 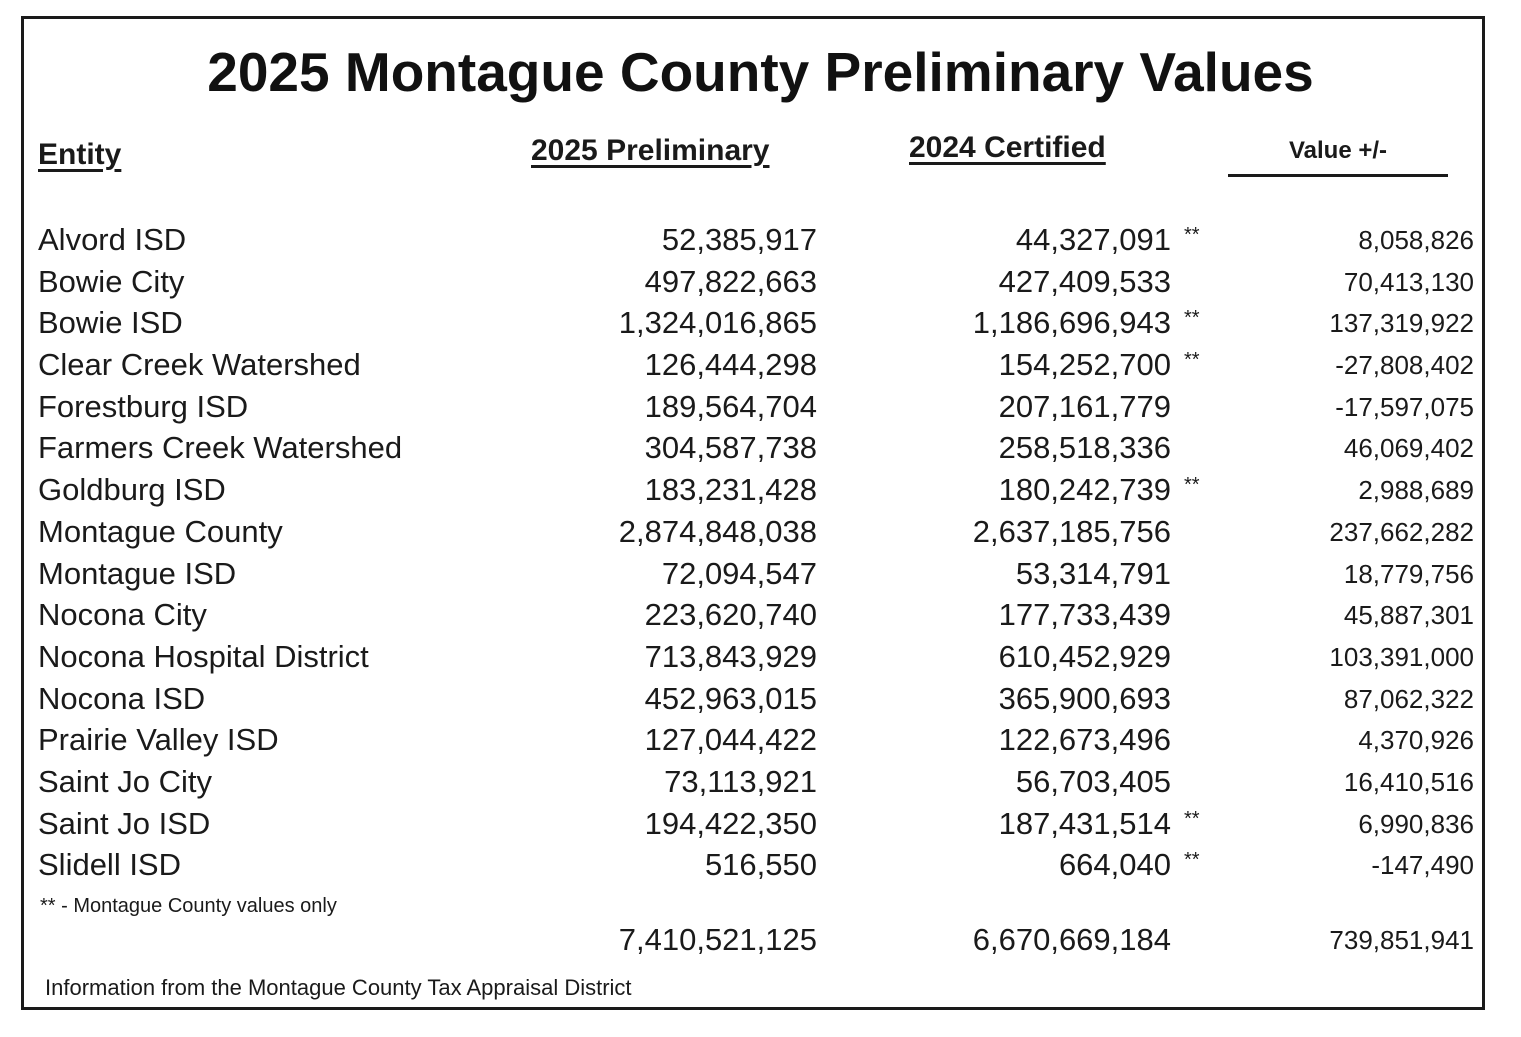 I want to click on preliminary-value: 223,620,740, so click(x=730, y=615).